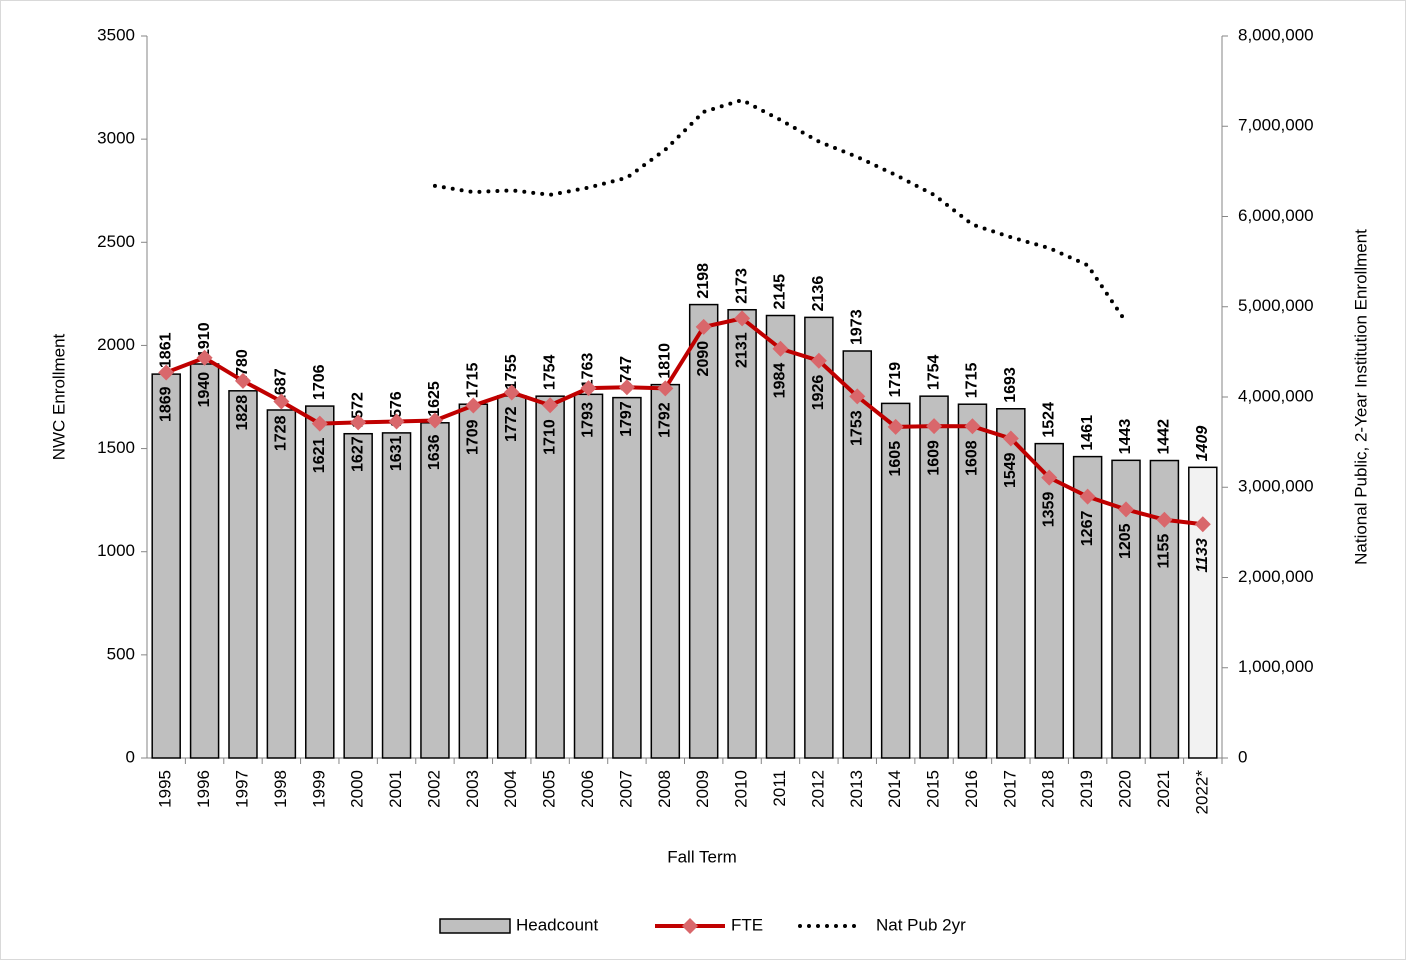  Describe the element at coordinates (475, 926) in the screenshot. I see `legend-swatch` at that location.